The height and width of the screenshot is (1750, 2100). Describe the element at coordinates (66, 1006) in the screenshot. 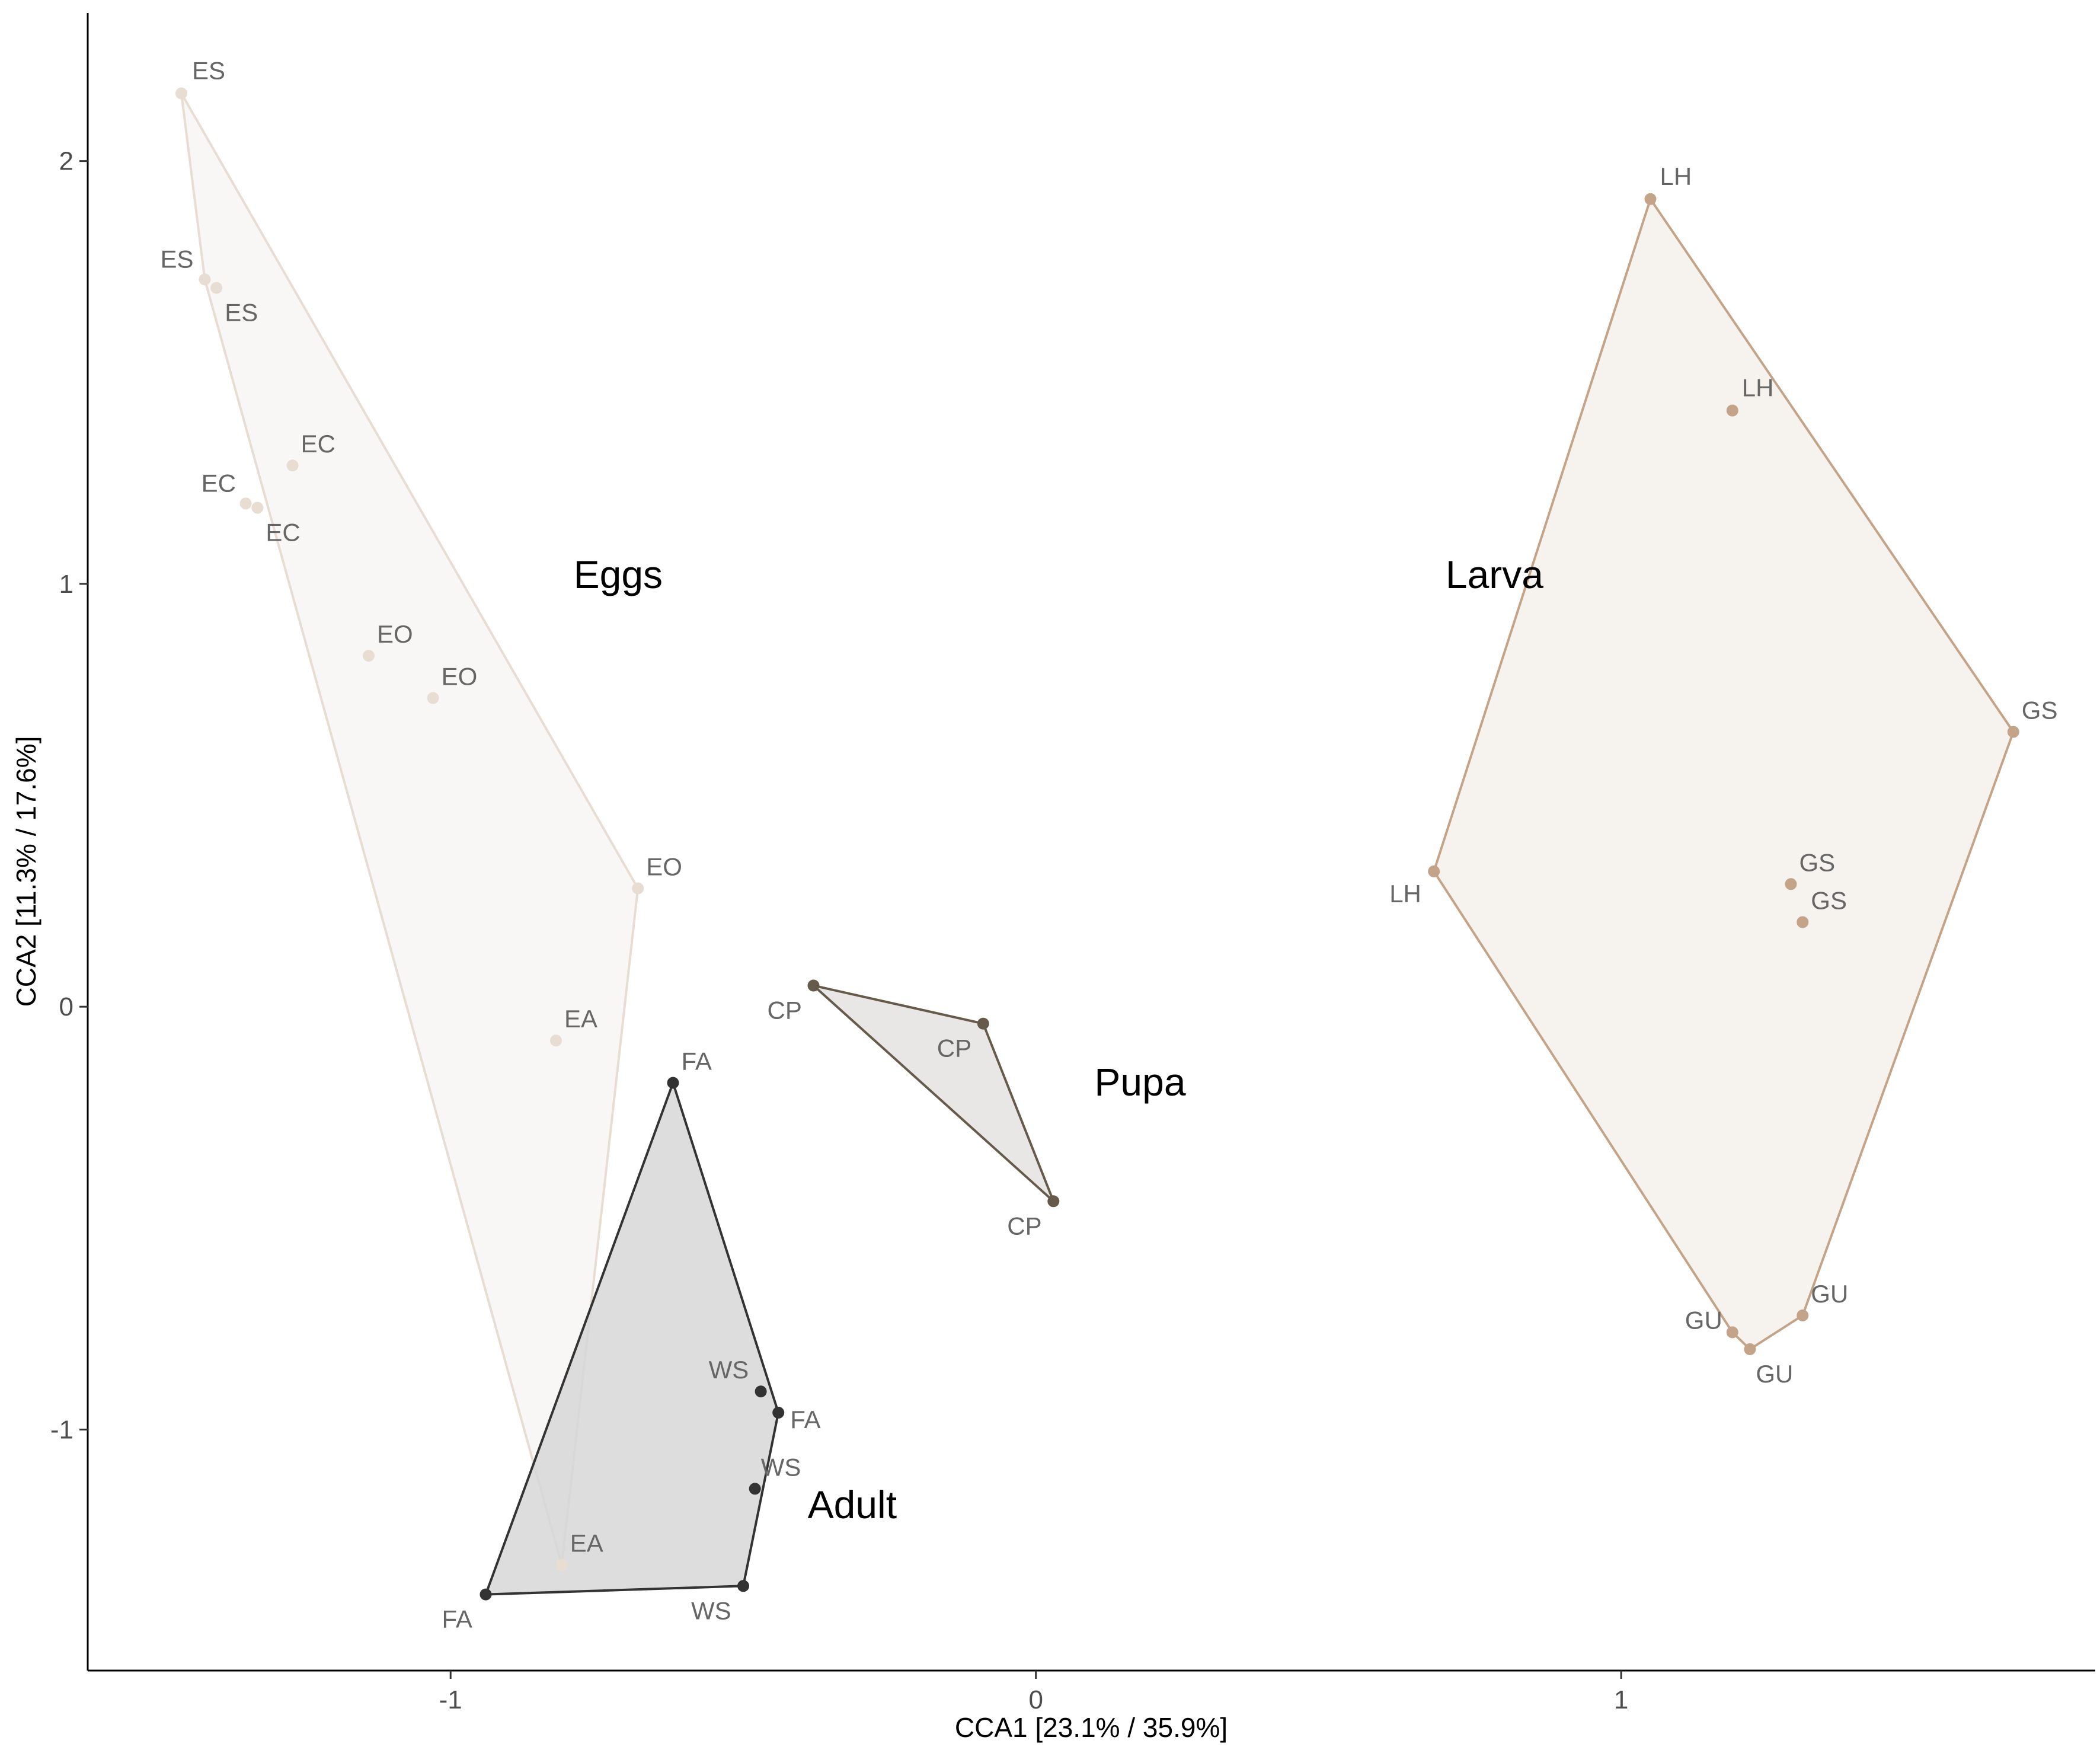

I see `y-tick-label: 0` at that location.